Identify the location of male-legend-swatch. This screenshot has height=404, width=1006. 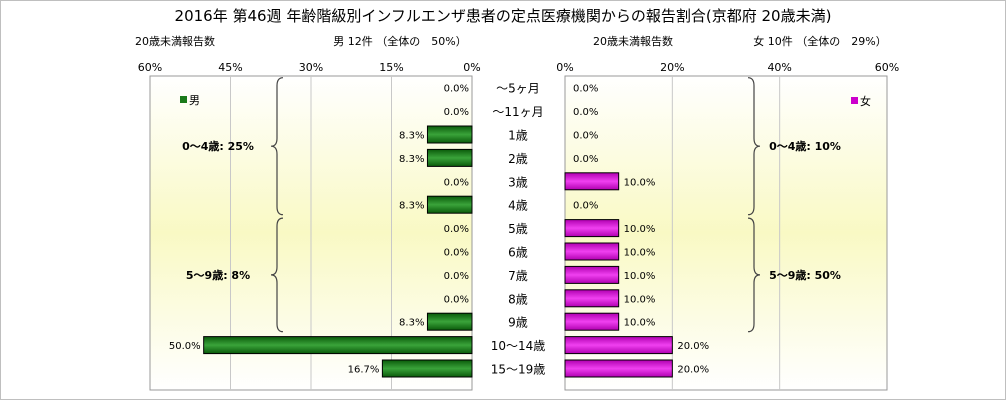
(183, 99).